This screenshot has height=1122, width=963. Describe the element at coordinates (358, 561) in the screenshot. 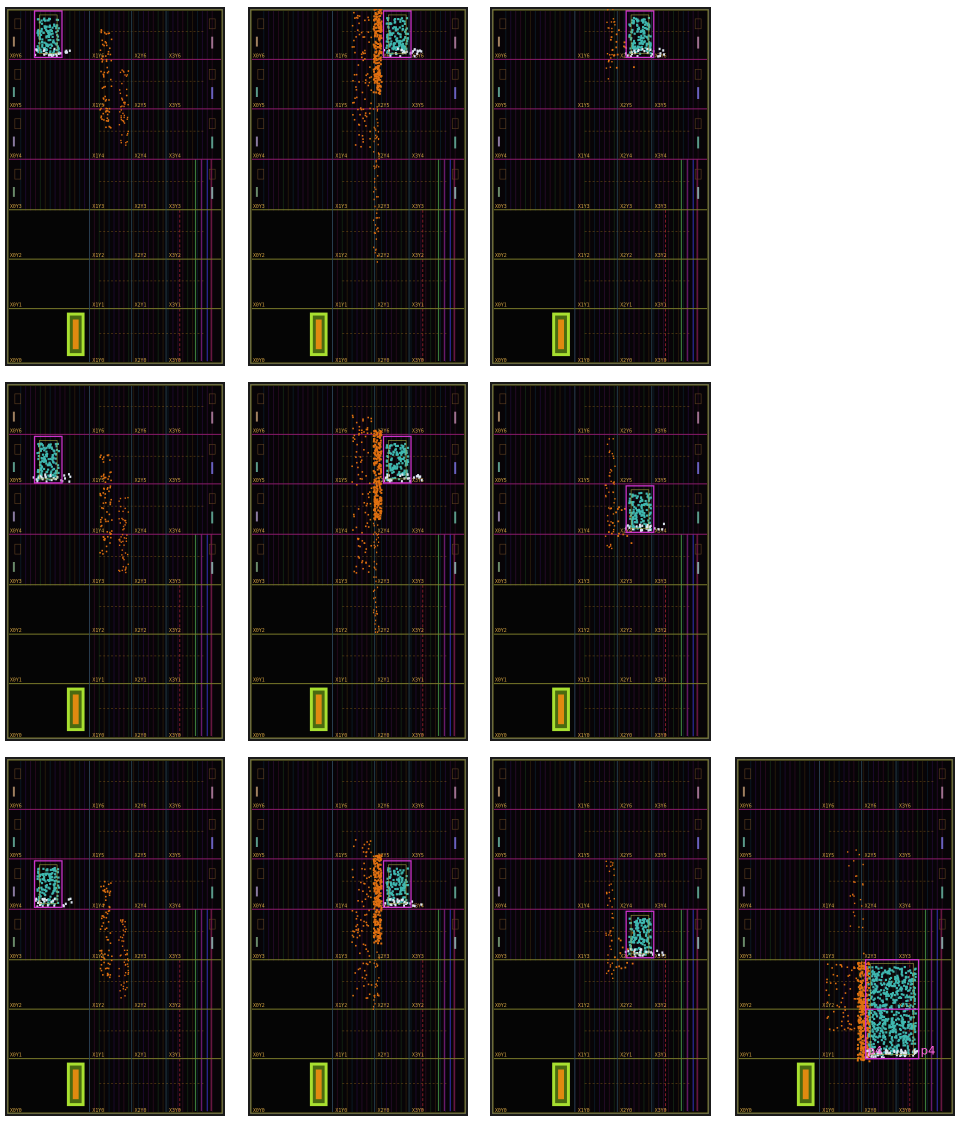

I see `device-outline` at that location.